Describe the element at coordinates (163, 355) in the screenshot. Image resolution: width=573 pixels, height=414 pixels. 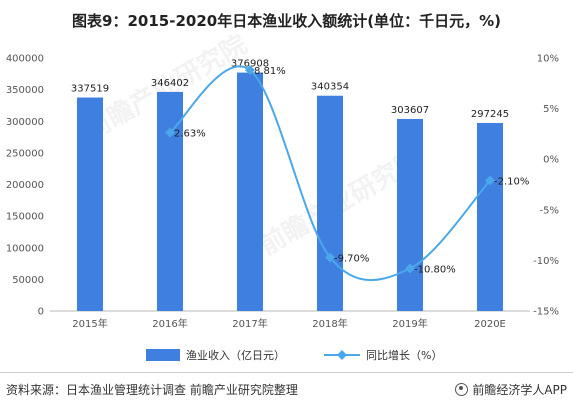
I see `legend-swatch-bar` at that location.